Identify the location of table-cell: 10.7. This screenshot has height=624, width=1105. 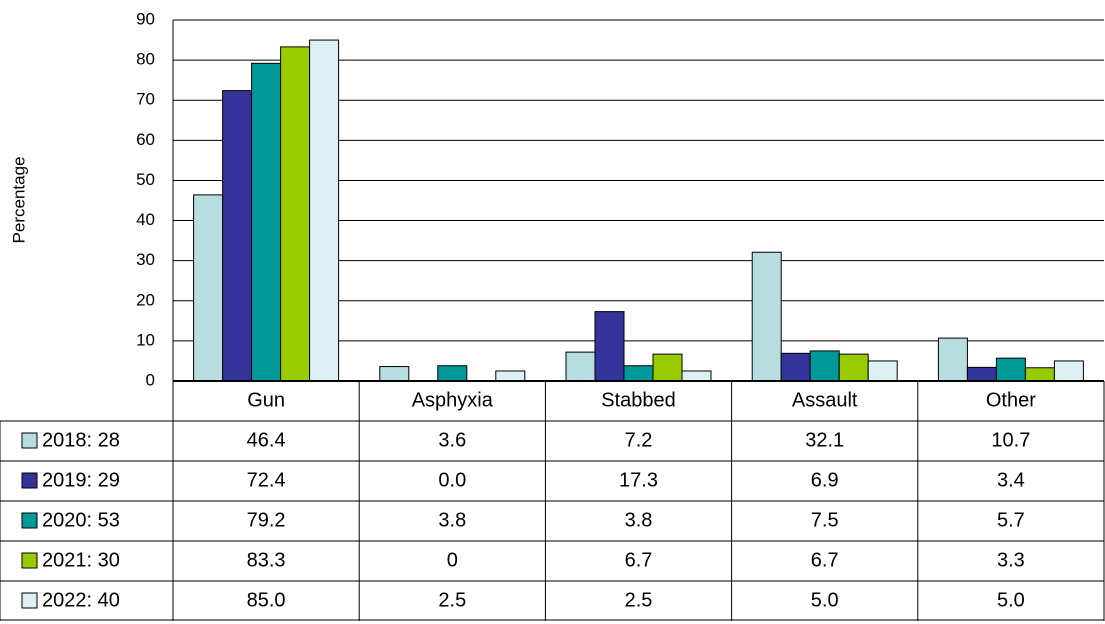
(1010, 440).